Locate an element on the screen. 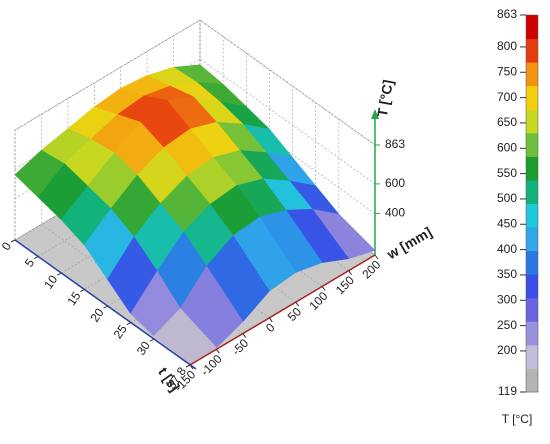 This screenshot has width=550, height=444. colorbar-tick-label: 800 is located at coordinates (507, 46).